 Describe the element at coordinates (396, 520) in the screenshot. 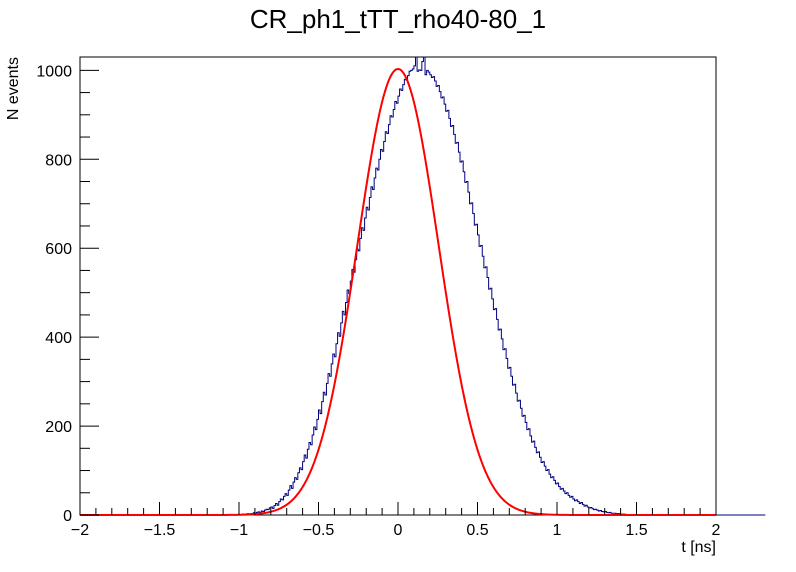

I see `x-axis: −2 −1.5 −1 −0.5 0 0.5 1 1.5 2` at that location.